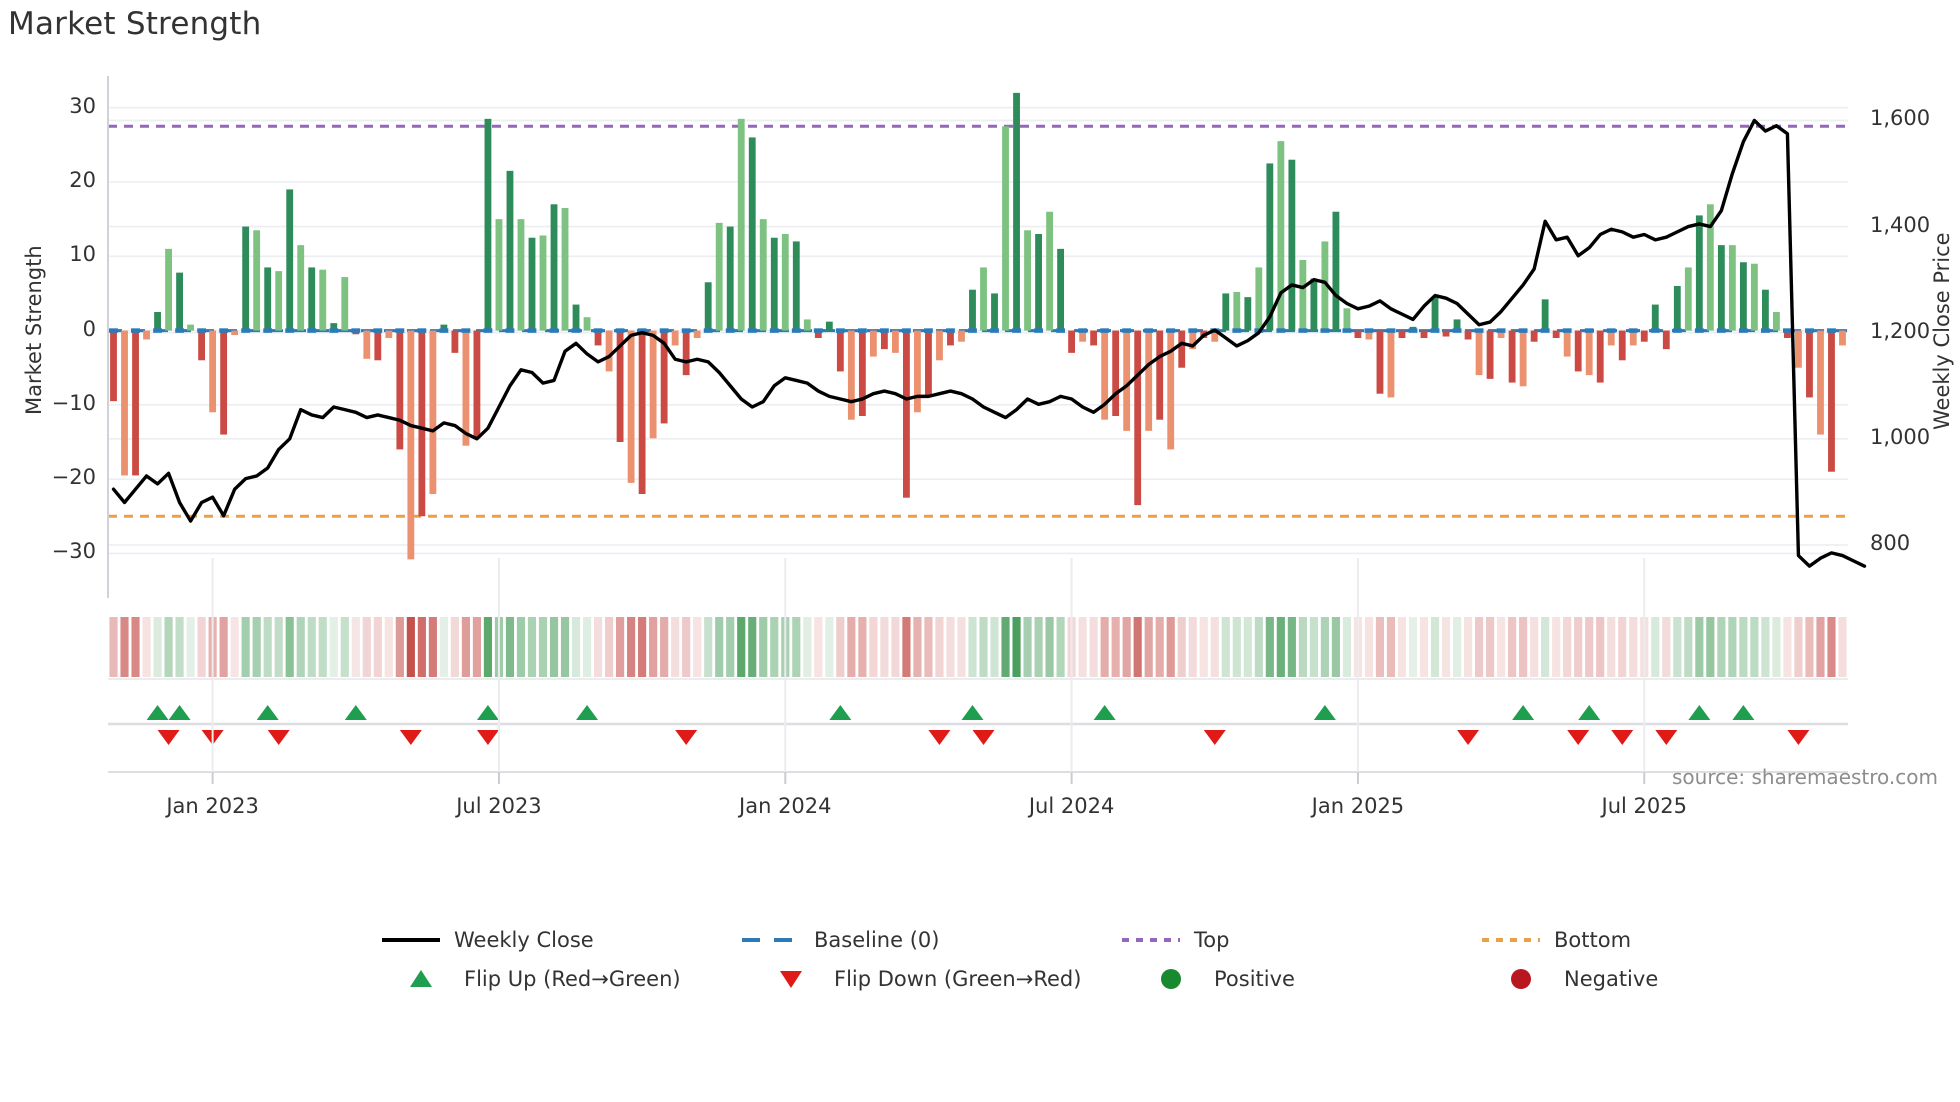 This screenshot has width=1960, height=1102. Describe the element at coordinates (1254, 978) in the screenshot. I see `legend-label: Positive` at that location.